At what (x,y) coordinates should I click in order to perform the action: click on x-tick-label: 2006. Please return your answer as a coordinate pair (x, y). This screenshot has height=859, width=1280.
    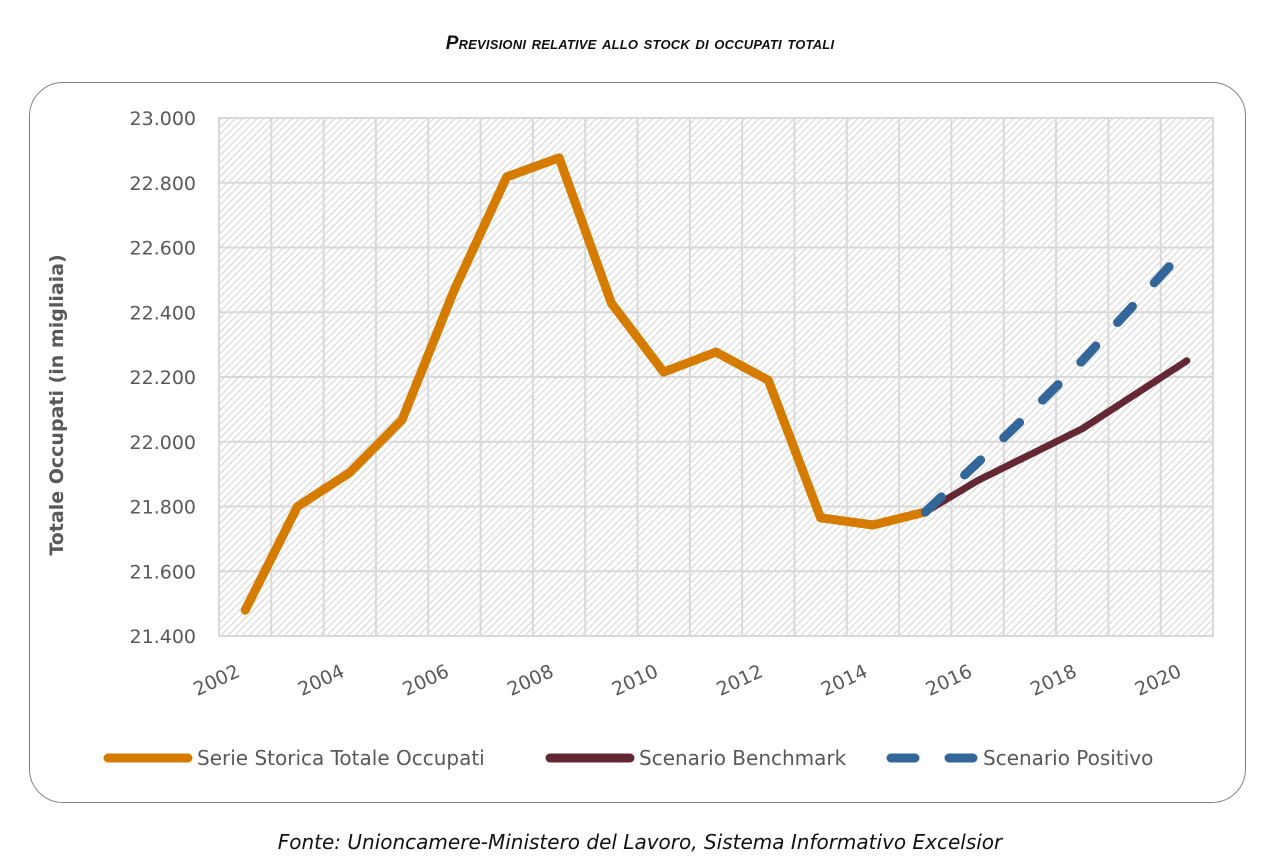
    Looking at the image, I should click on (425, 680).